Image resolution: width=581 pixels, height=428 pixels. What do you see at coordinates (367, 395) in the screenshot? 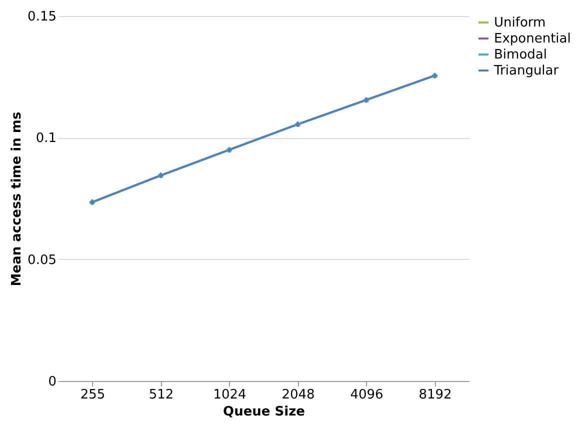
I see `x-tick-label: 4096` at bounding box center [367, 395].